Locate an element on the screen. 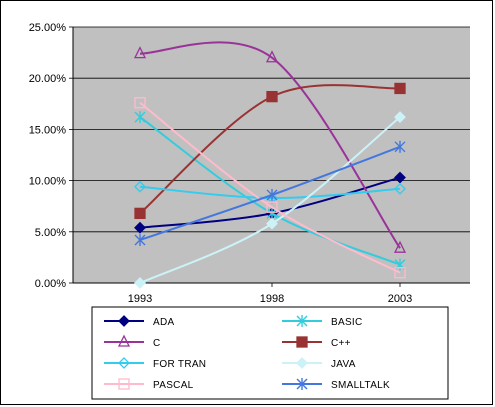  legend-label-basic: BASIC is located at coordinates (347, 322).